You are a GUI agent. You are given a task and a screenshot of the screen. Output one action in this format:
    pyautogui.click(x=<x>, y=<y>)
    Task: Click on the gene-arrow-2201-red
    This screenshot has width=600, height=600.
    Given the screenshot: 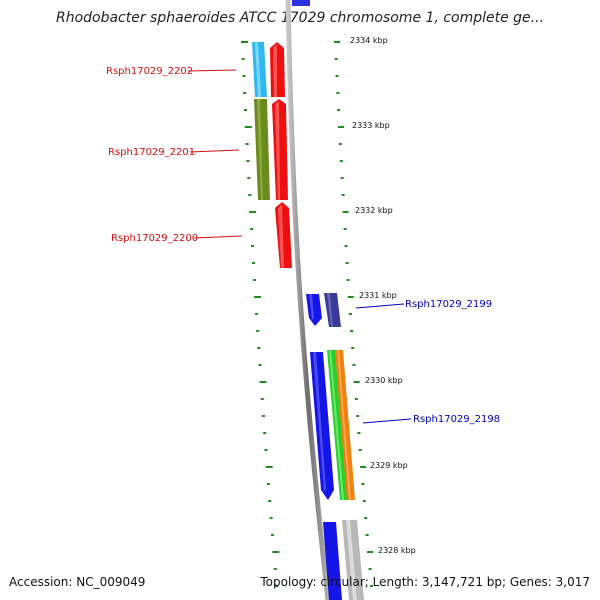 What is the action you would take?
    pyautogui.click(x=280, y=149)
    